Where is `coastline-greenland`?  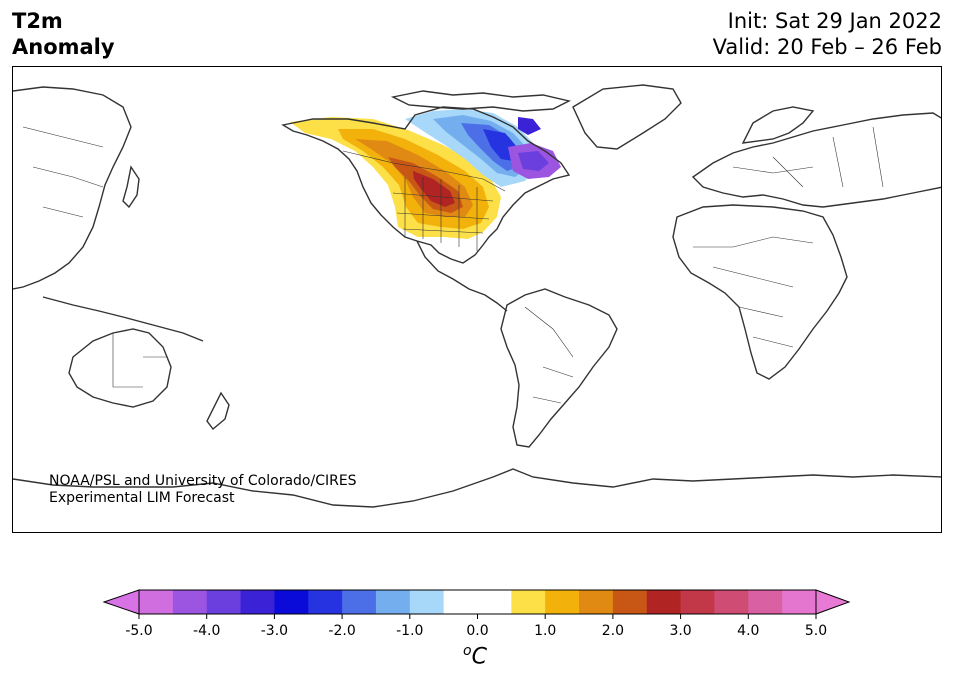
coastline-greenland is located at coordinates (627, 117).